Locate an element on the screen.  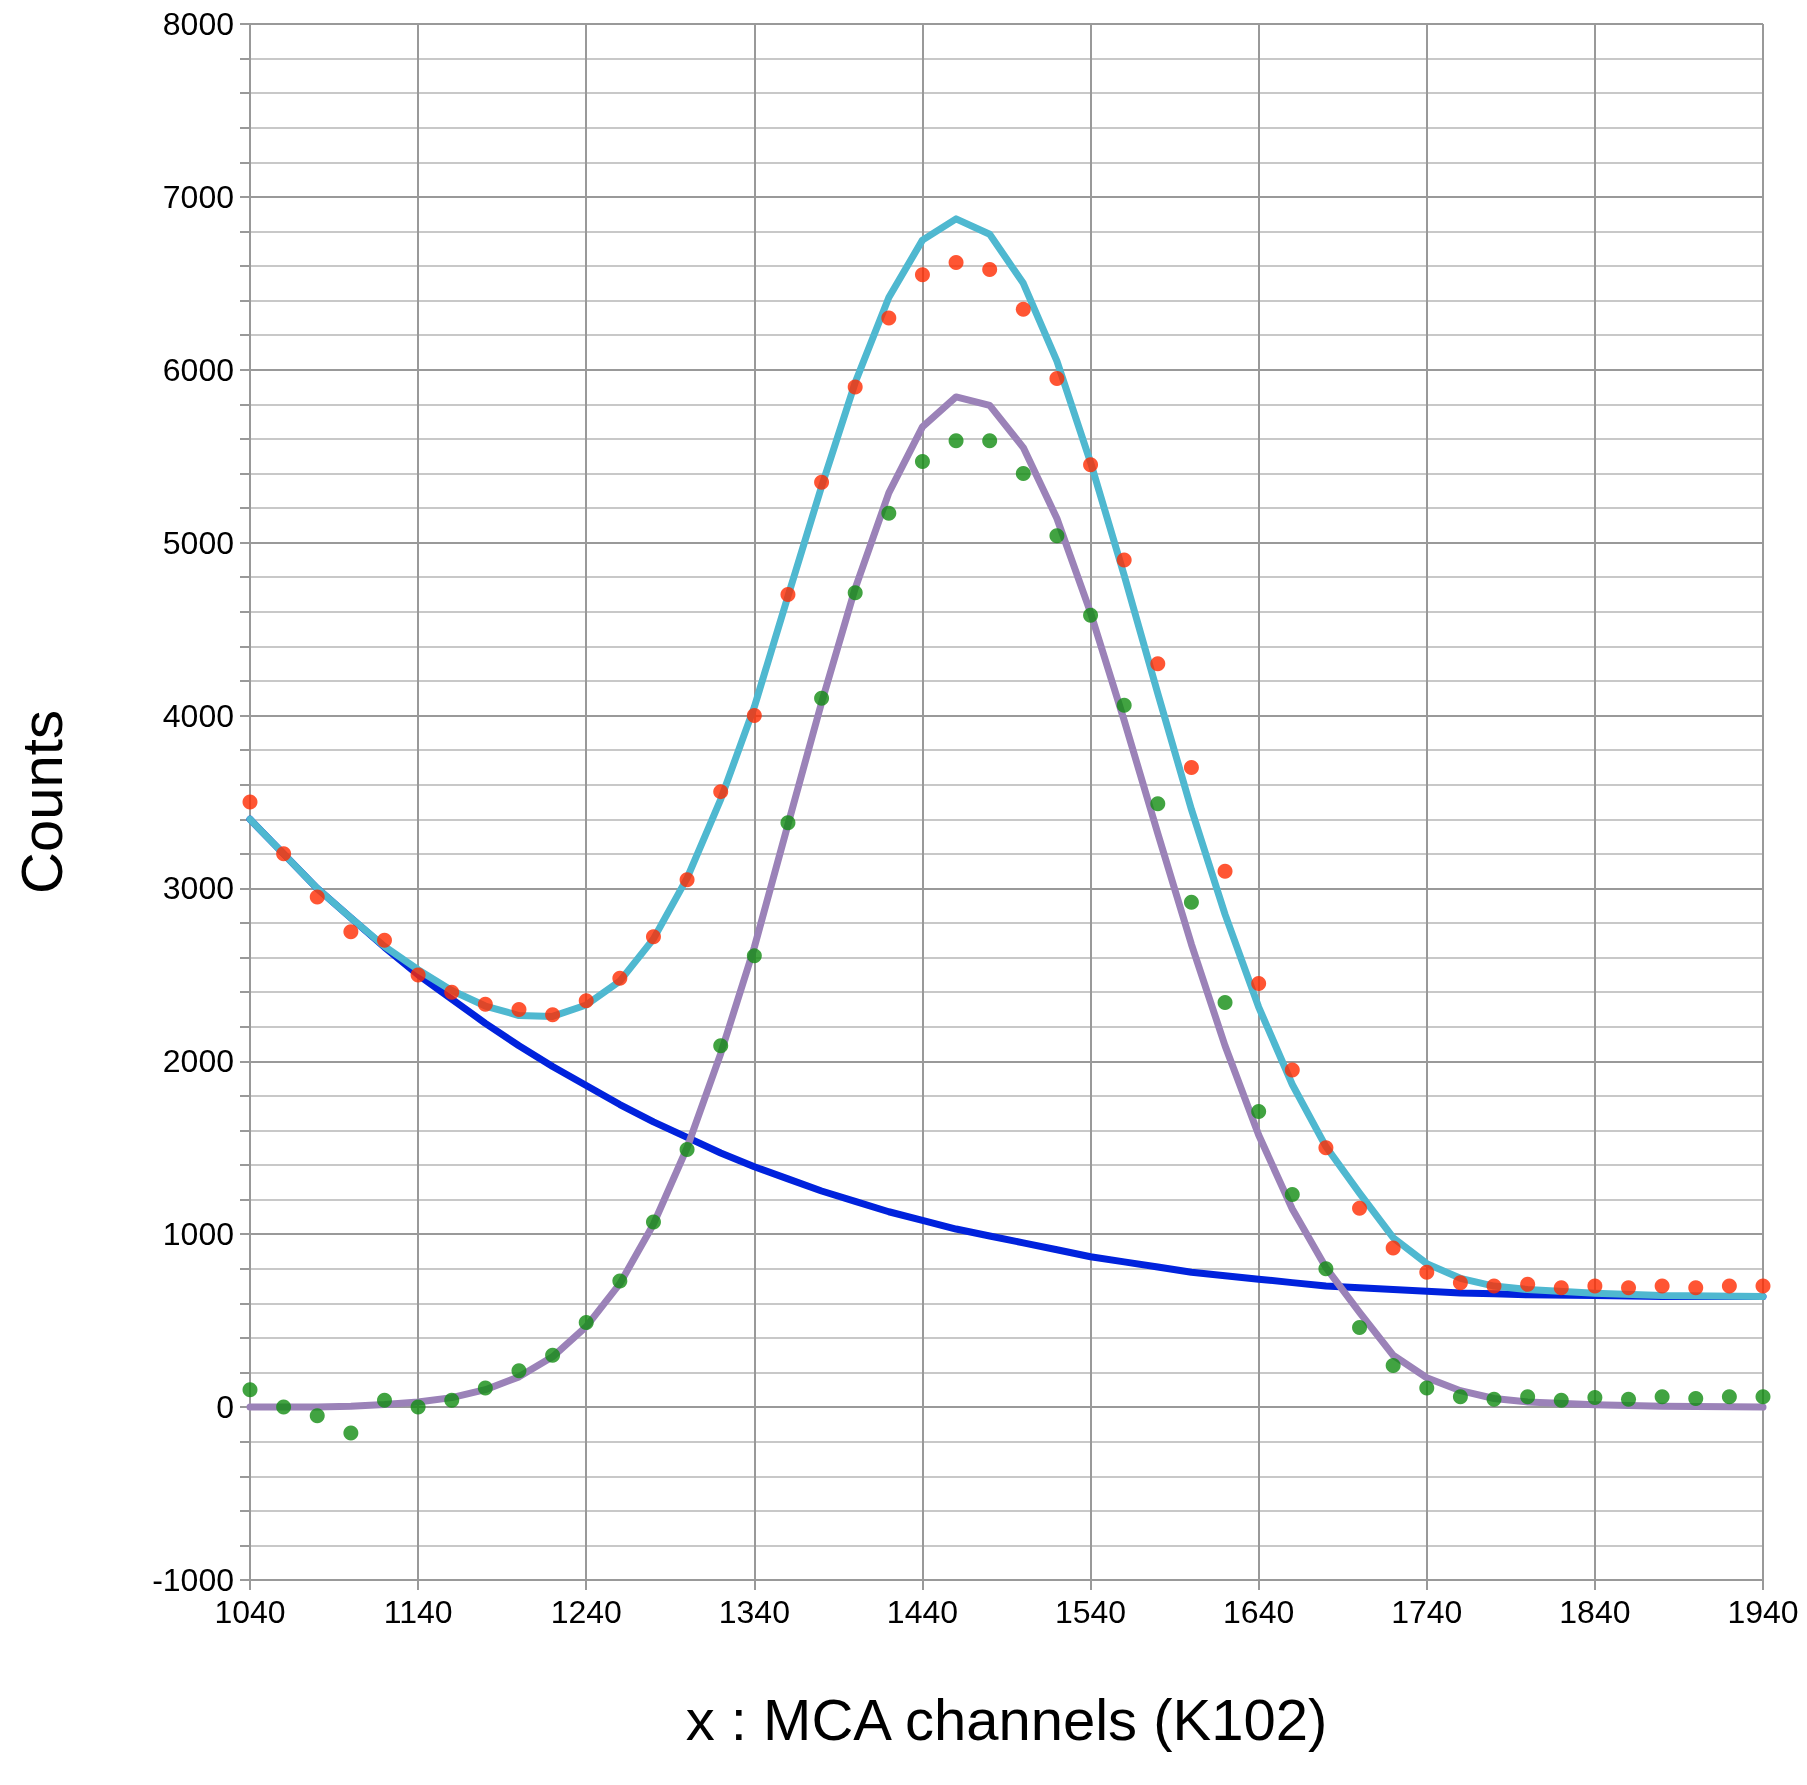
y-tick-label: 3000 is located at coordinates (198, 888).